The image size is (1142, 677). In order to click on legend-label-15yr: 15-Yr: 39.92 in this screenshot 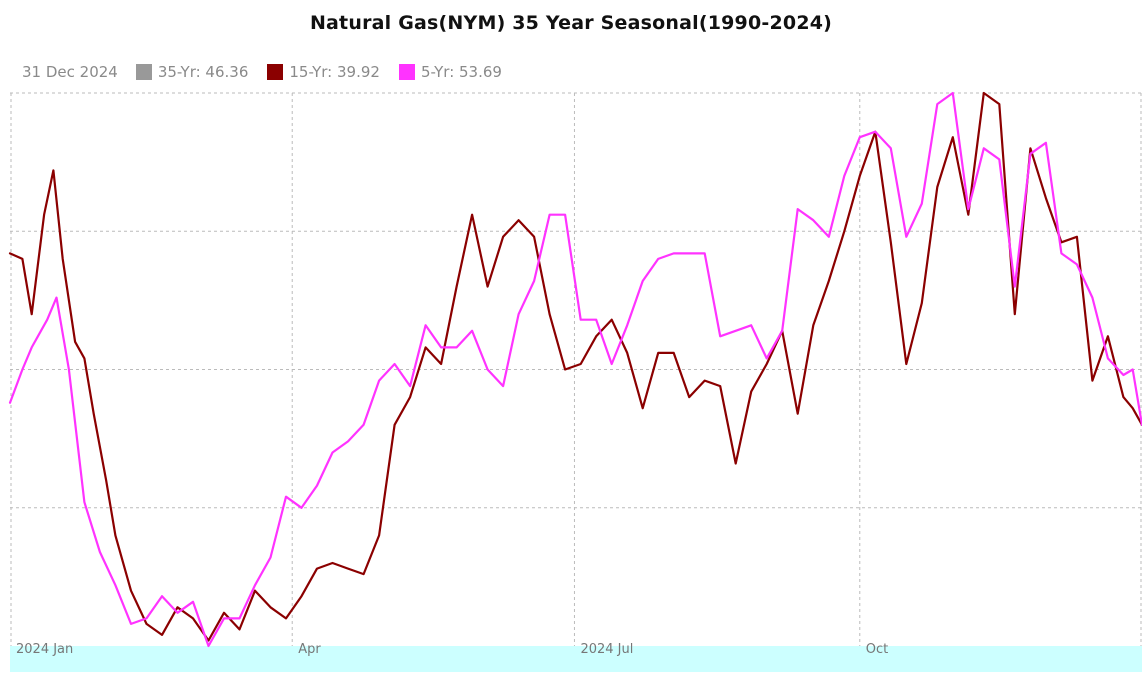, I will do `click(334, 72)`.